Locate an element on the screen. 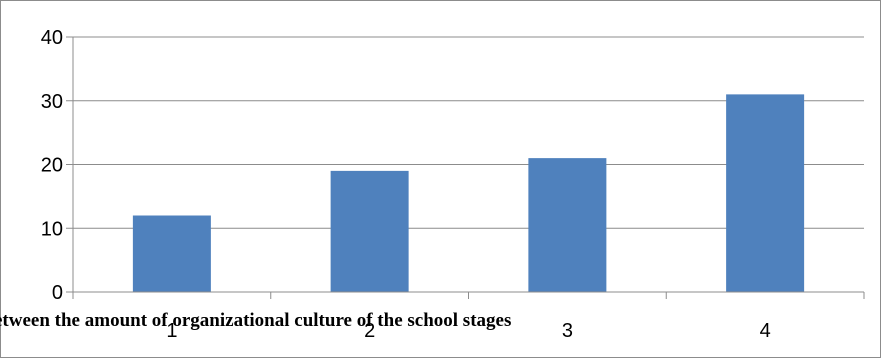 The image size is (881, 358). x-tick-label: 1 is located at coordinates (171, 331).